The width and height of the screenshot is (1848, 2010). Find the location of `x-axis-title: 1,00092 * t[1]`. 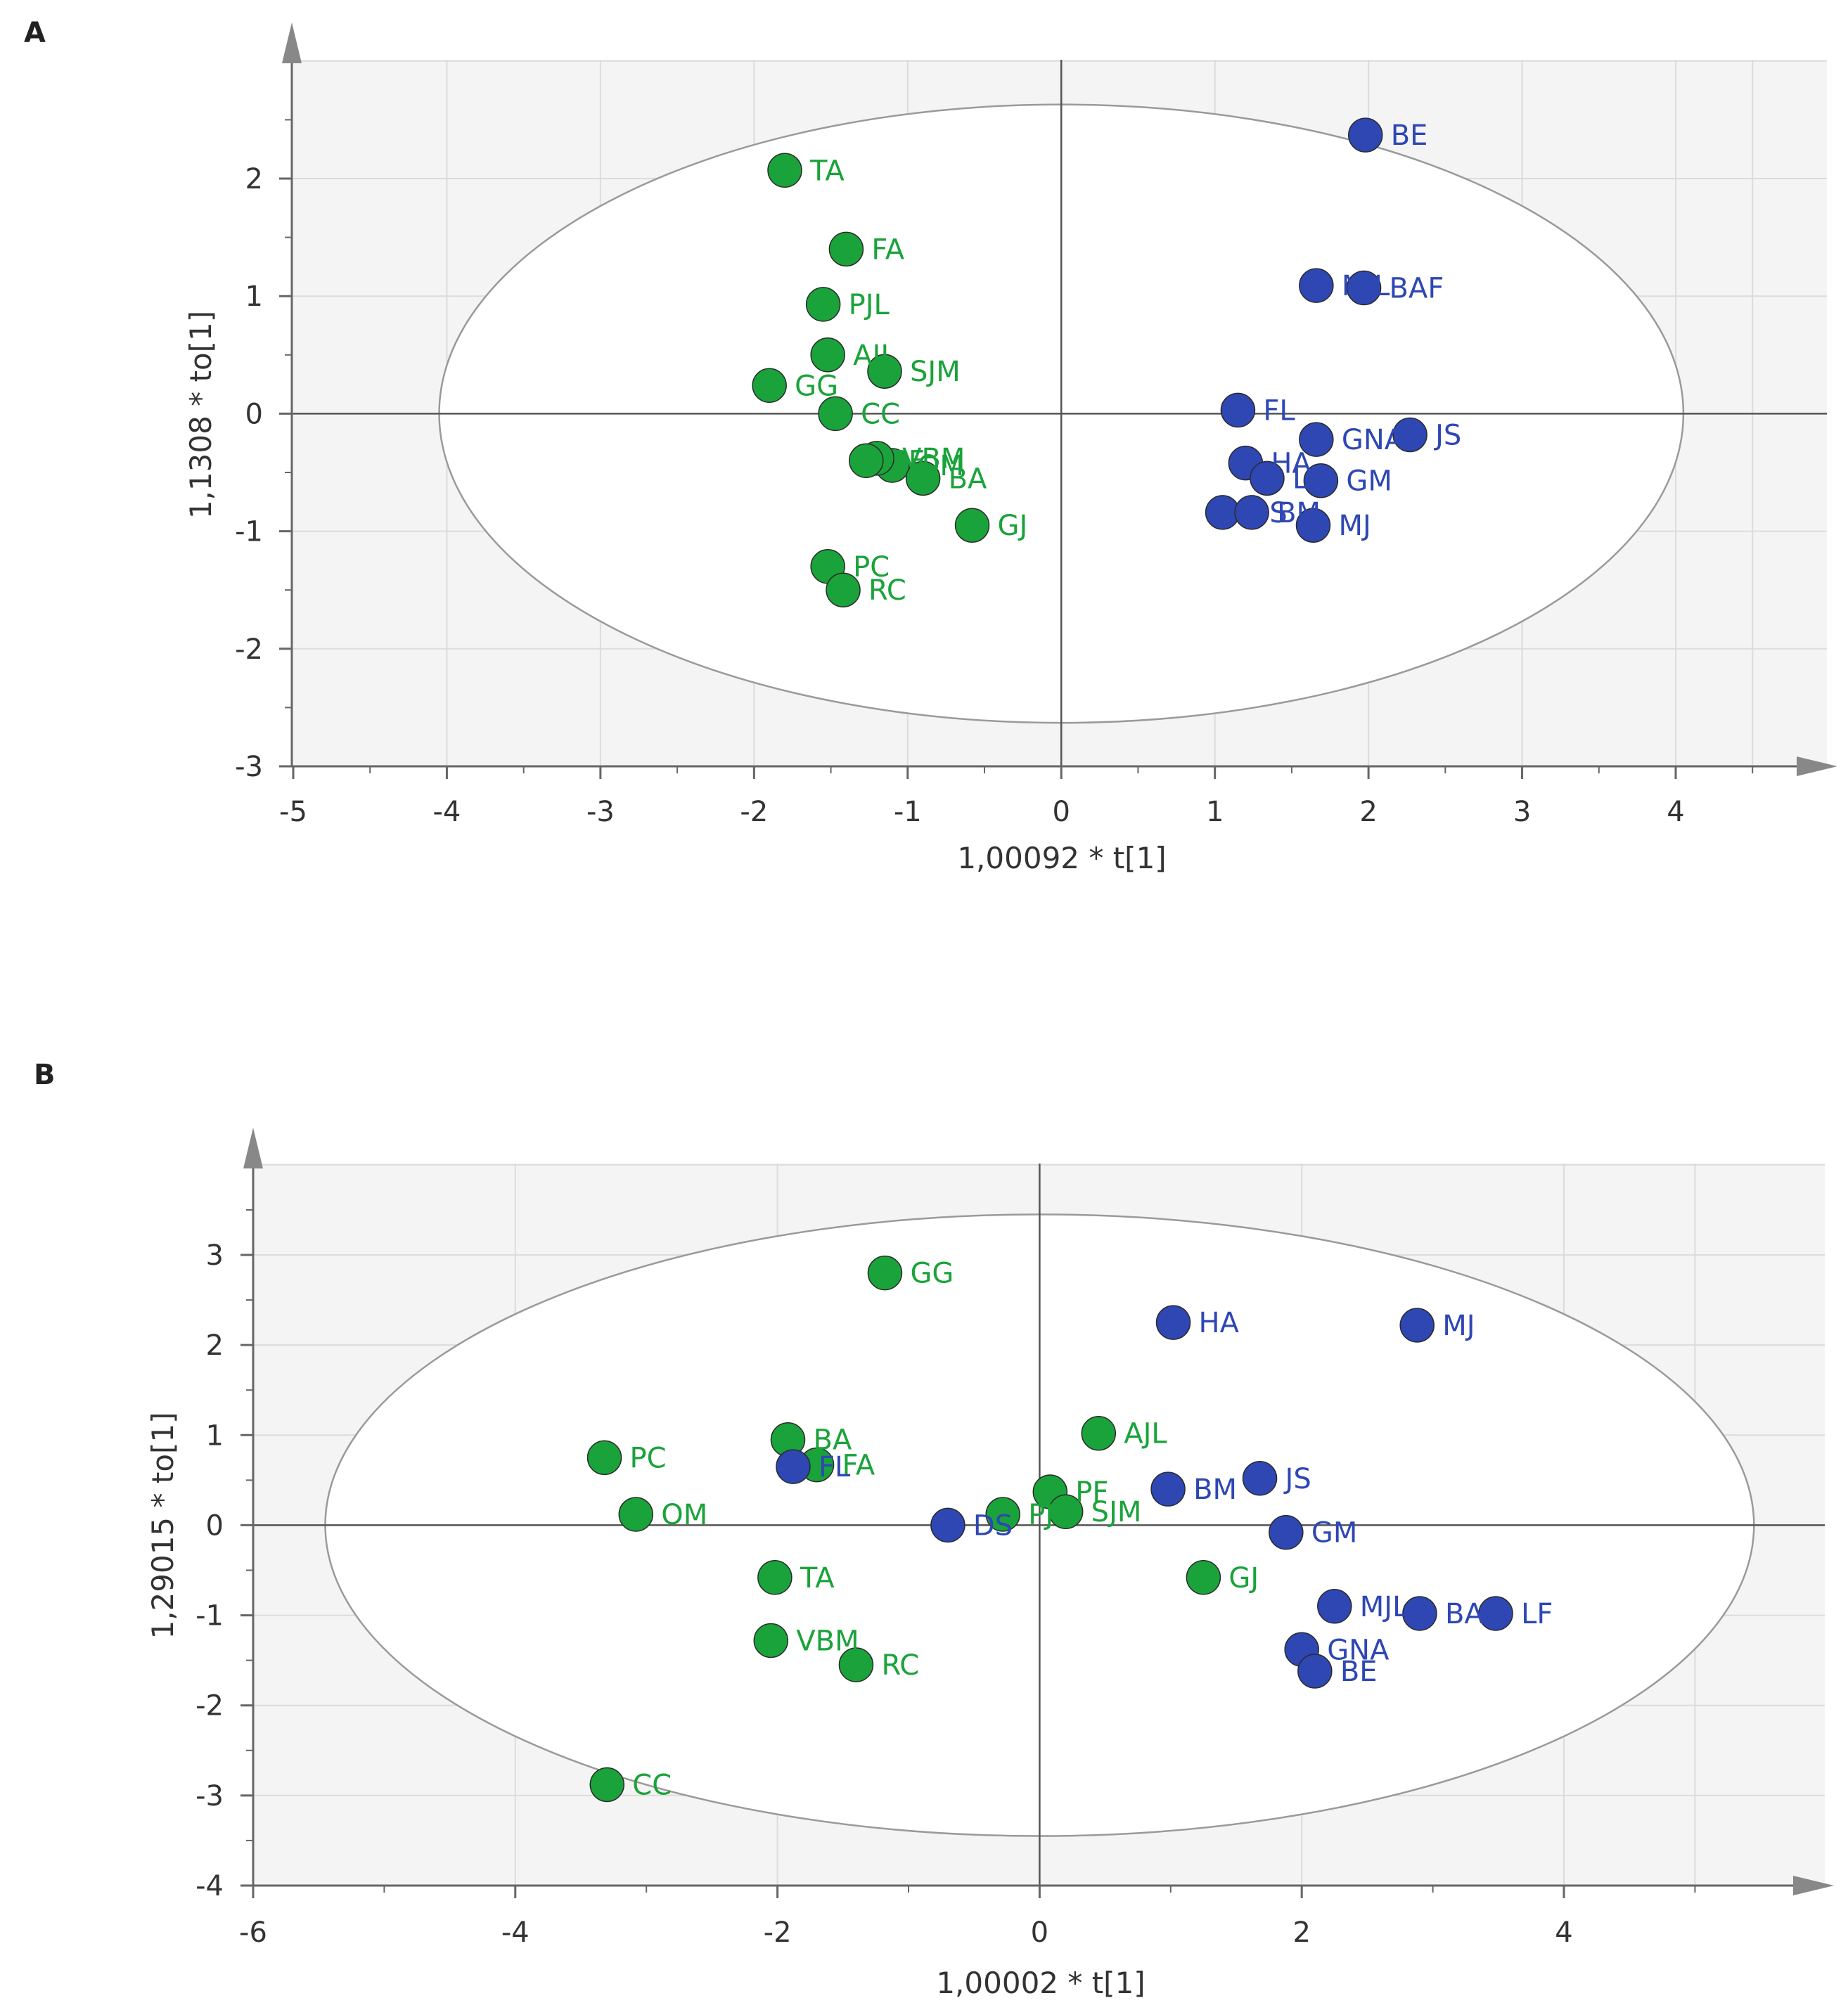

x-axis-title: 1,00092 * t[1] is located at coordinates (1061, 858).